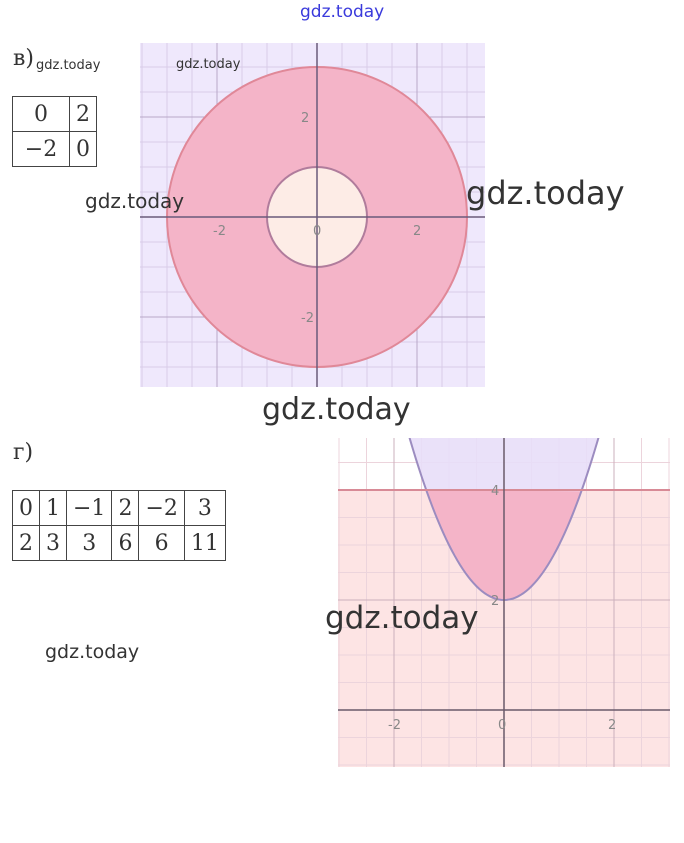 The image size is (684, 843). I want to click on part-g-table: 0 1 −1 2 −2 3 2 3 3 6 6 11, so click(119, 525).